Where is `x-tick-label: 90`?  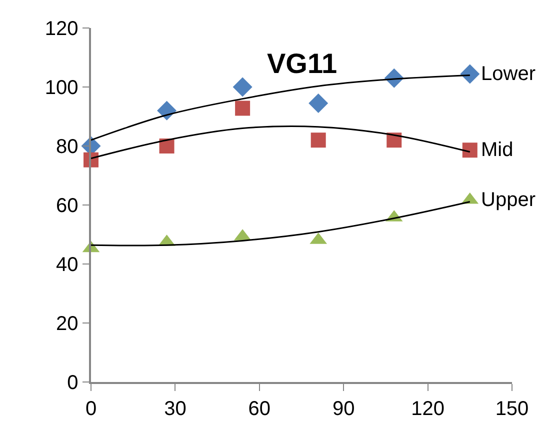
x-tick-label: 90 is located at coordinates (343, 409).